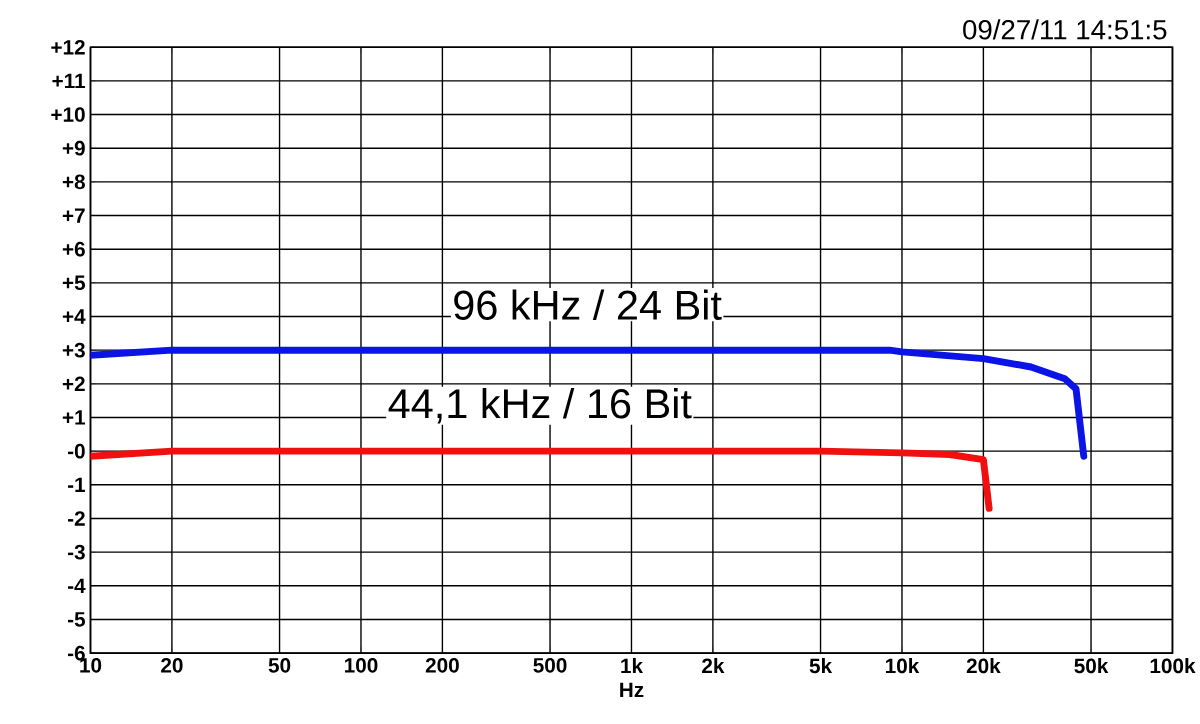 The width and height of the screenshot is (1200, 724). Describe the element at coordinates (76, 451) in the screenshot. I see `y-tick-label: -0` at that location.